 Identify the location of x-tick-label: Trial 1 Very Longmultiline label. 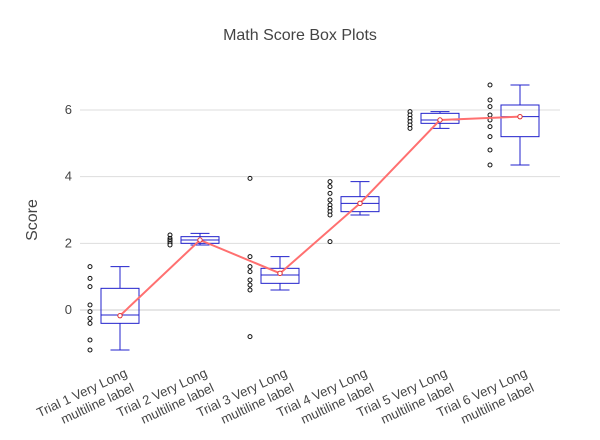
(85, 400).